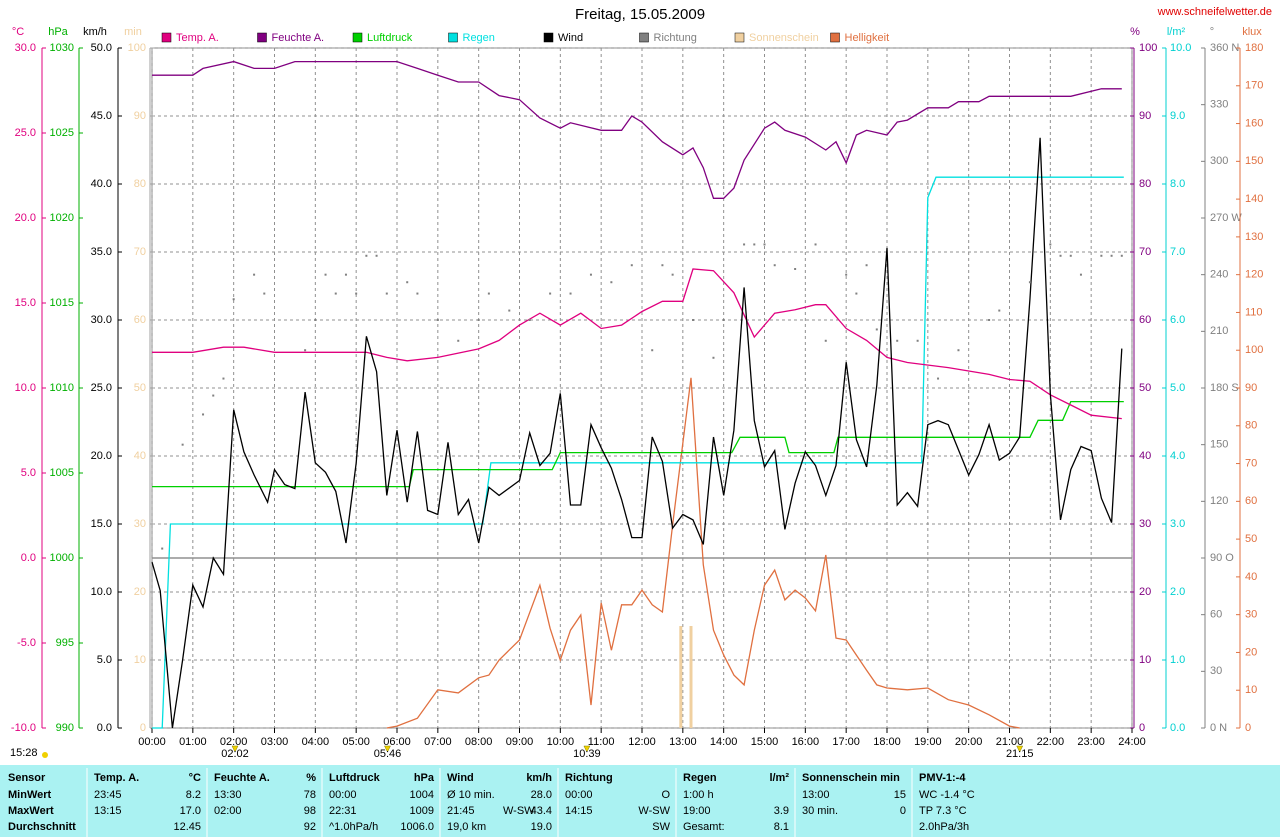  What do you see at coordinates (1254, 123) in the screenshot?
I see `y-tick-label: 160` at bounding box center [1254, 123].